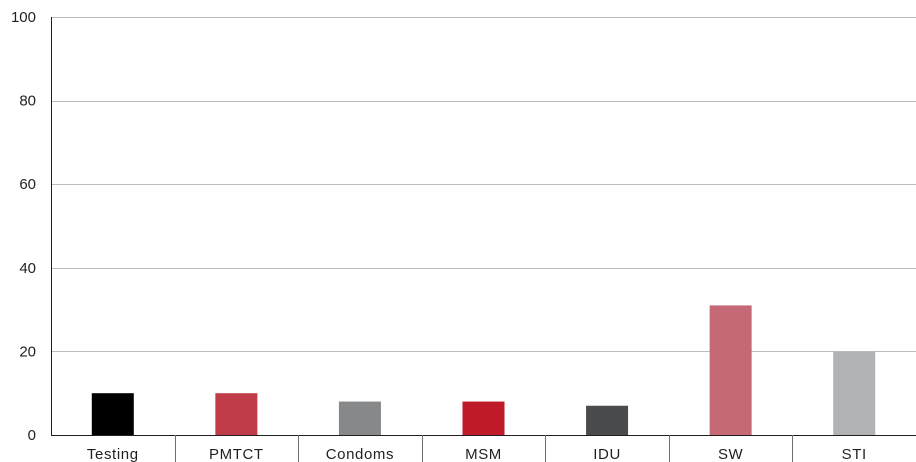 This screenshot has width=916, height=462. Describe the element at coordinates (32, 435) in the screenshot. I see `y-tick-label: 0` at that location.